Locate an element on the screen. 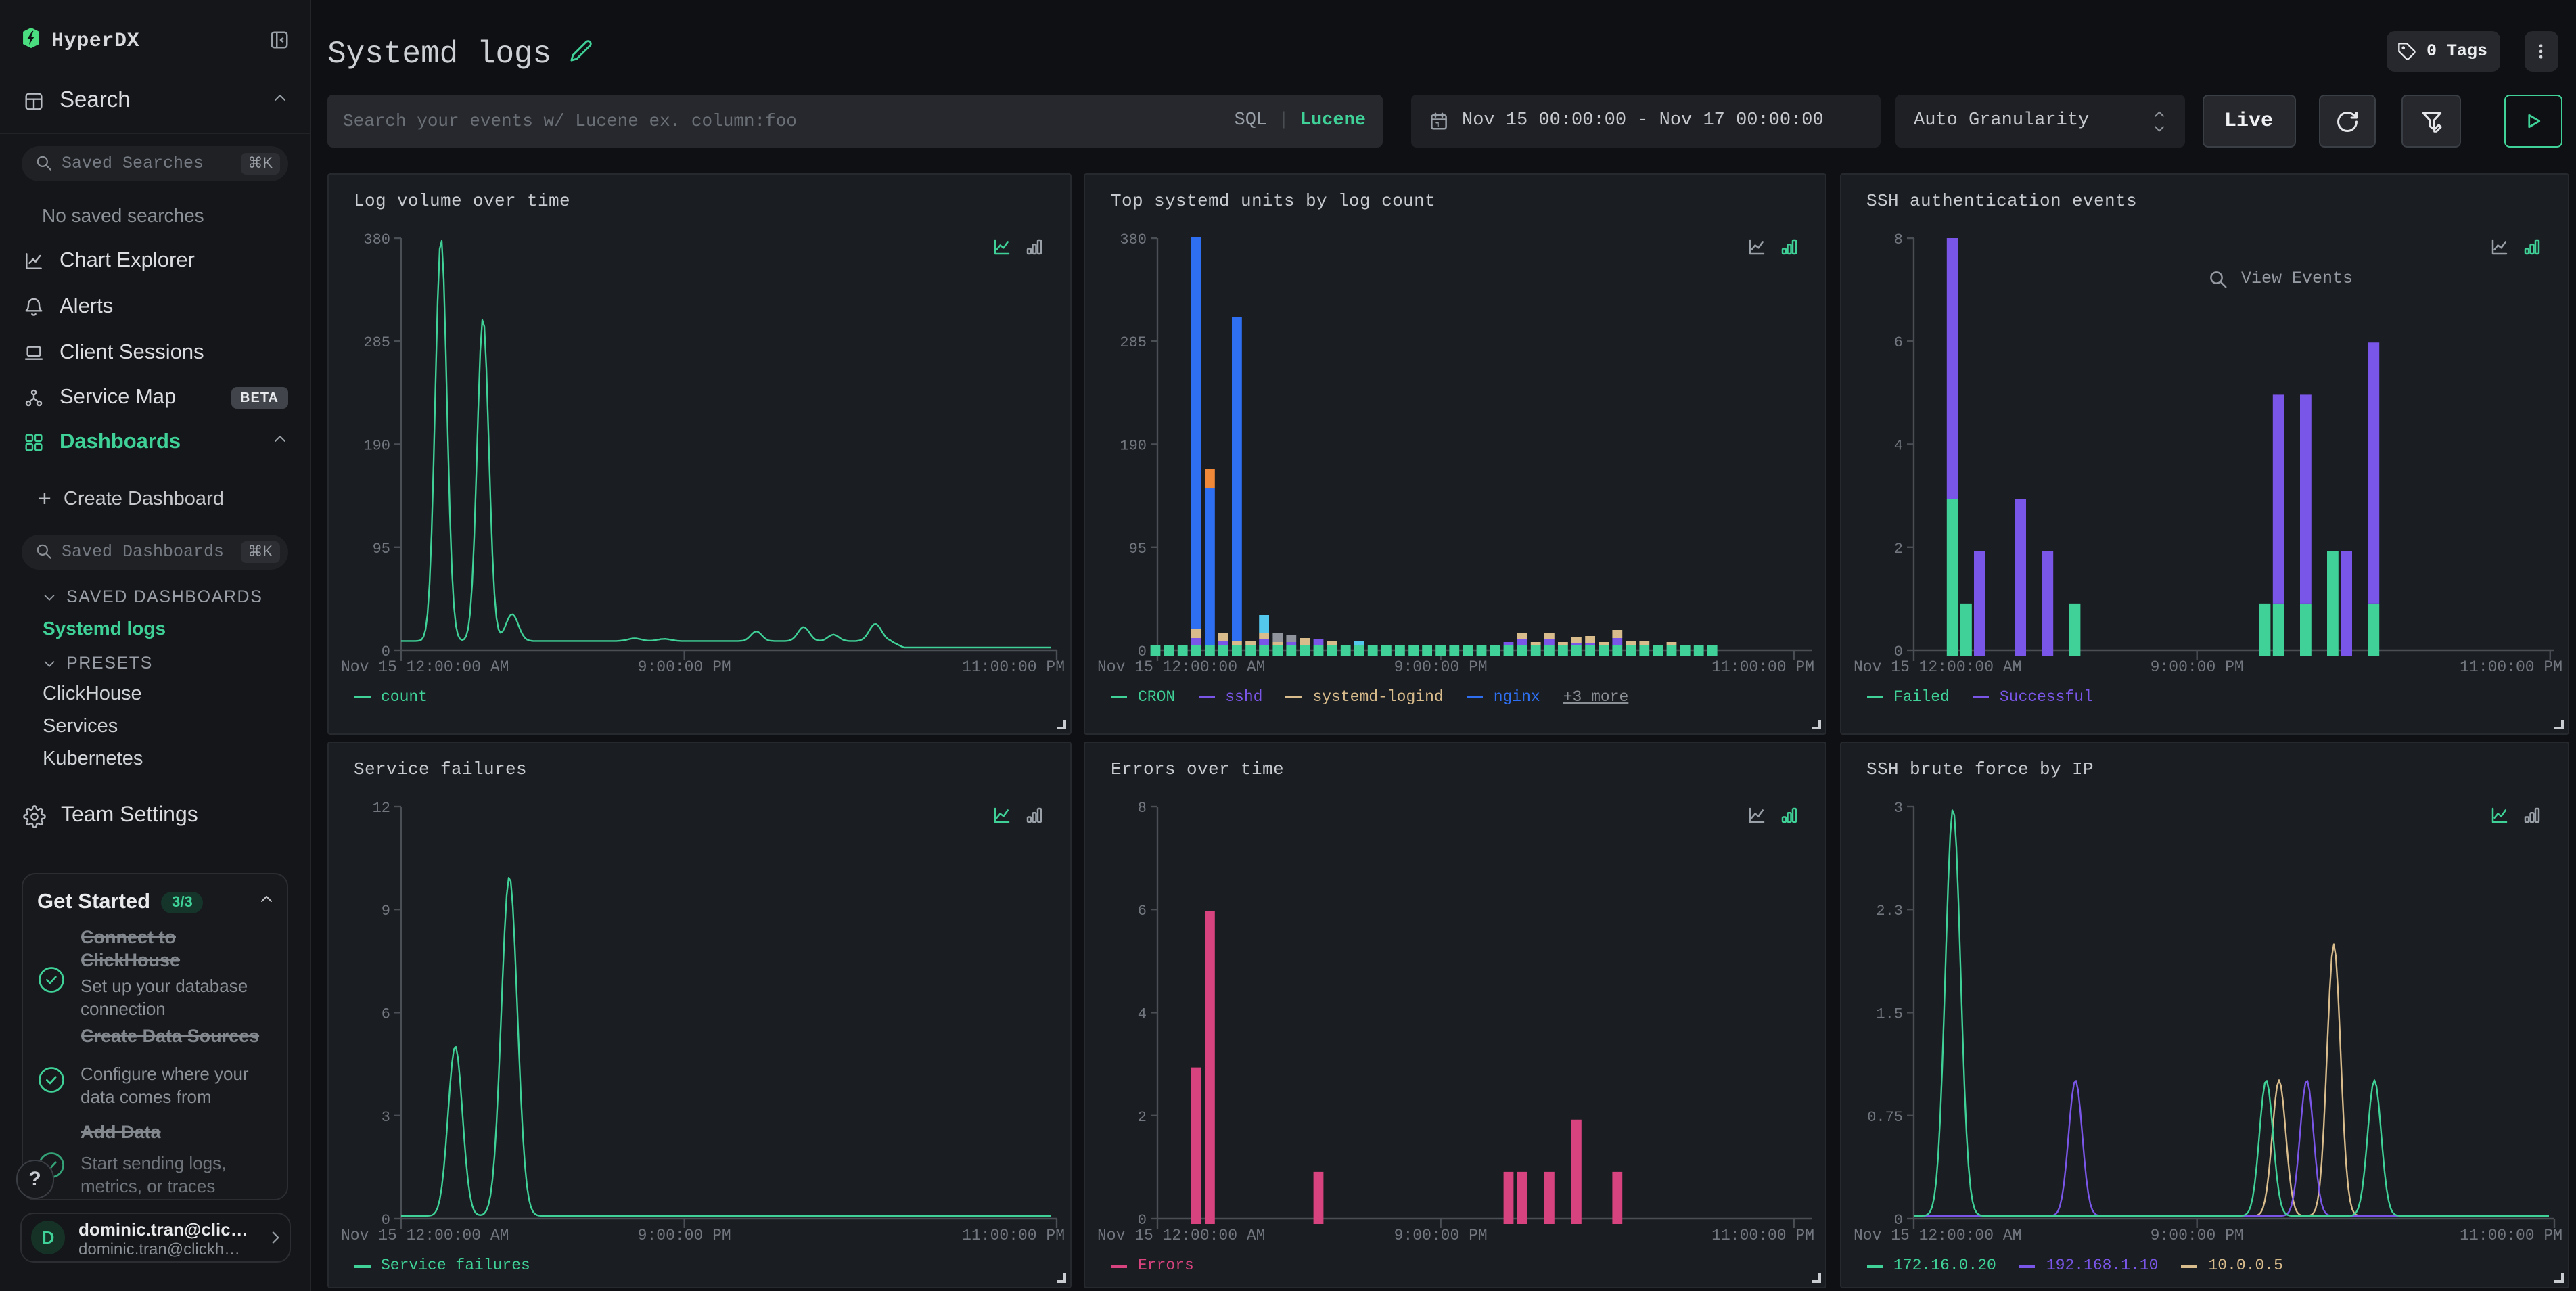 The height and width of the screenshot is (1291, 2576). svg-text: 12 is located at coordinates (381, 808).